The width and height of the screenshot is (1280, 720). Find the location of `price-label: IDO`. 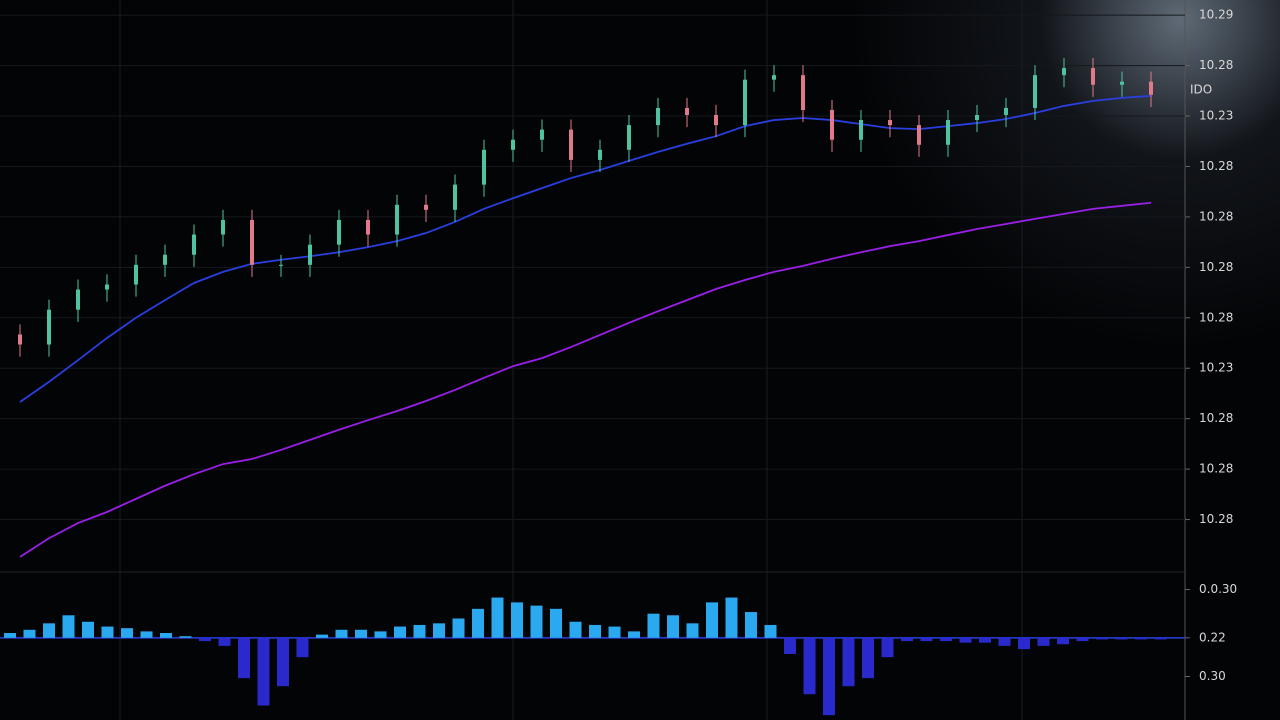

price-label: IDO is located at coordinates (1201, 90).